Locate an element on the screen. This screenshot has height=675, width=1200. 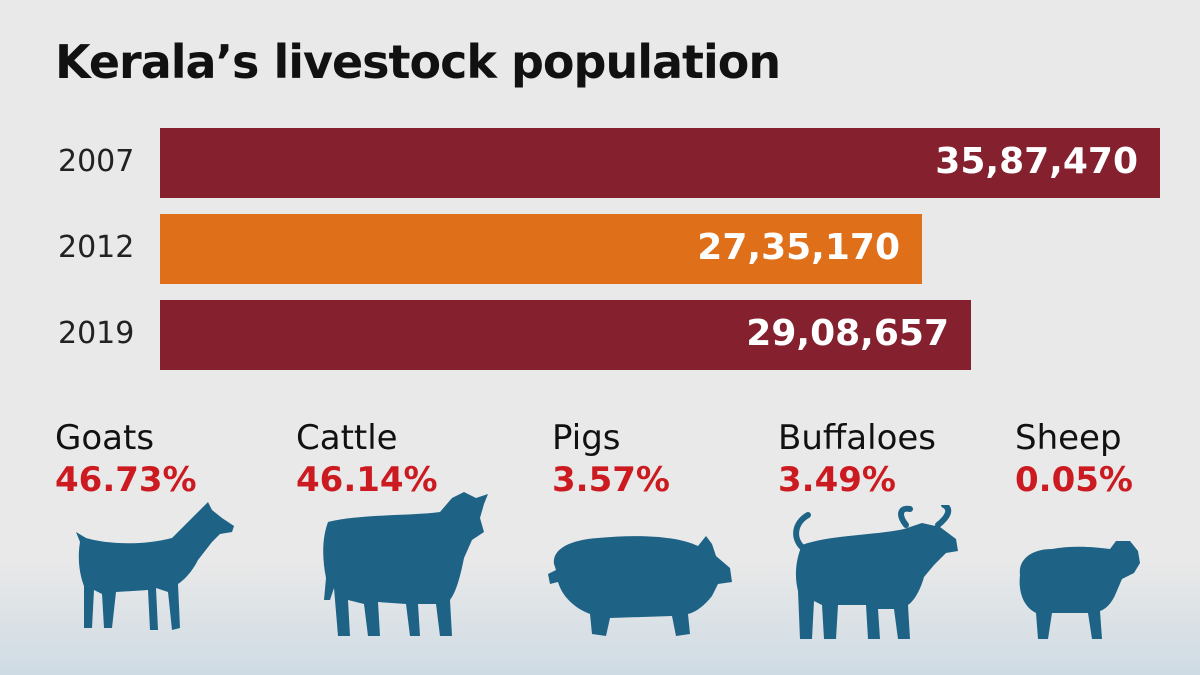
category-percent: 3.57% is located at coordinates (611, 480).